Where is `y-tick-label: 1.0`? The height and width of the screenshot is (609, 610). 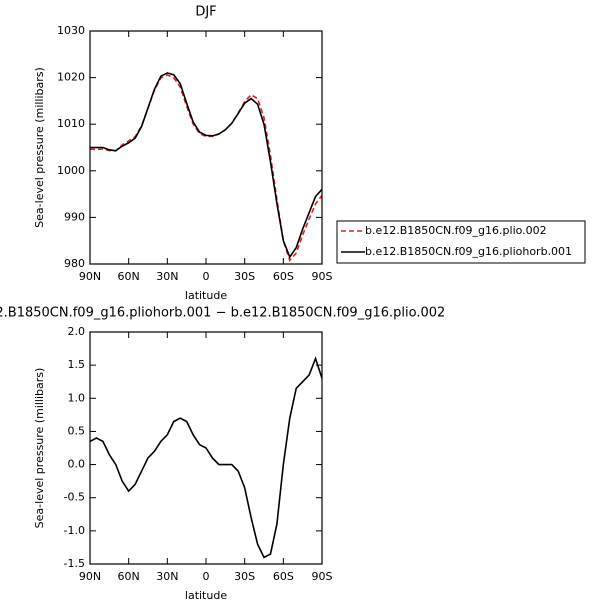
y-tick-label: 1.0 is located at coordinates (77, 397).